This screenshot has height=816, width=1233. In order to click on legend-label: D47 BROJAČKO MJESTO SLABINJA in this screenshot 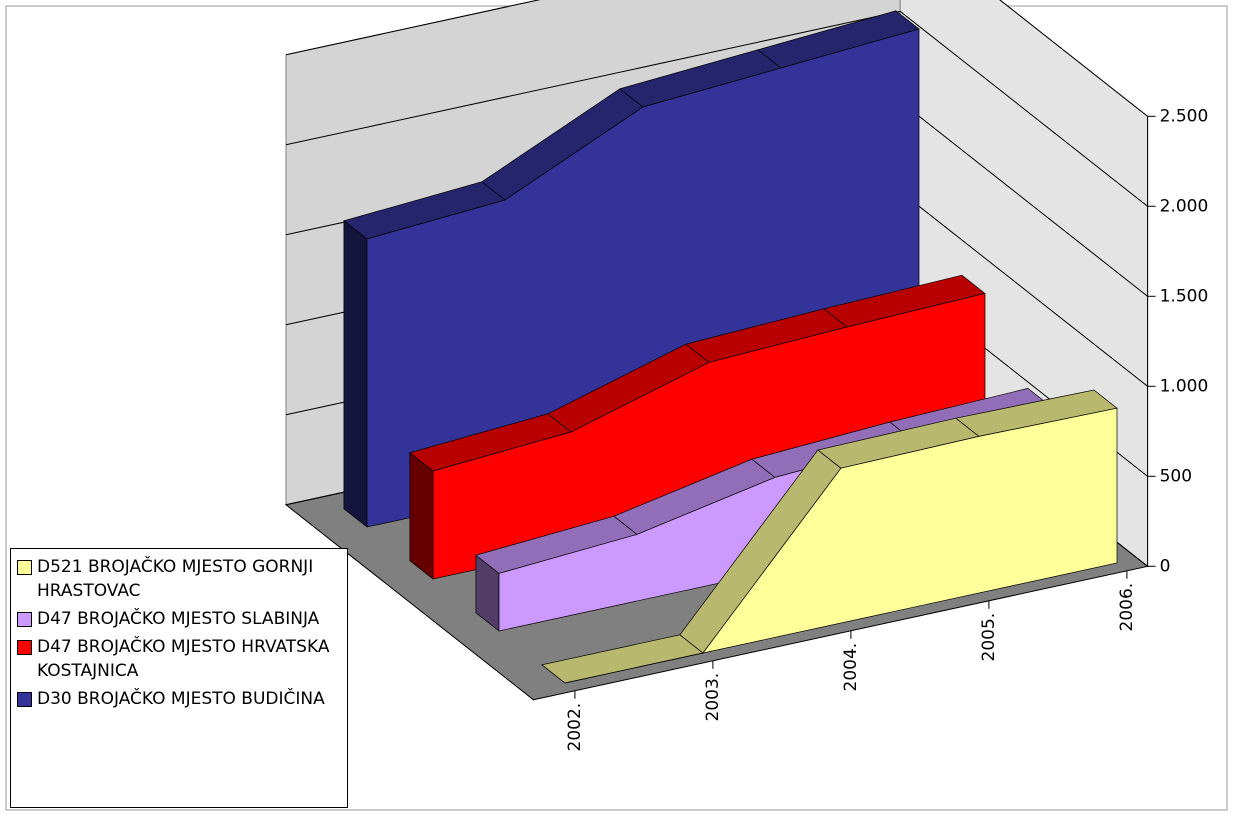, I will do `click(178, 619)`.